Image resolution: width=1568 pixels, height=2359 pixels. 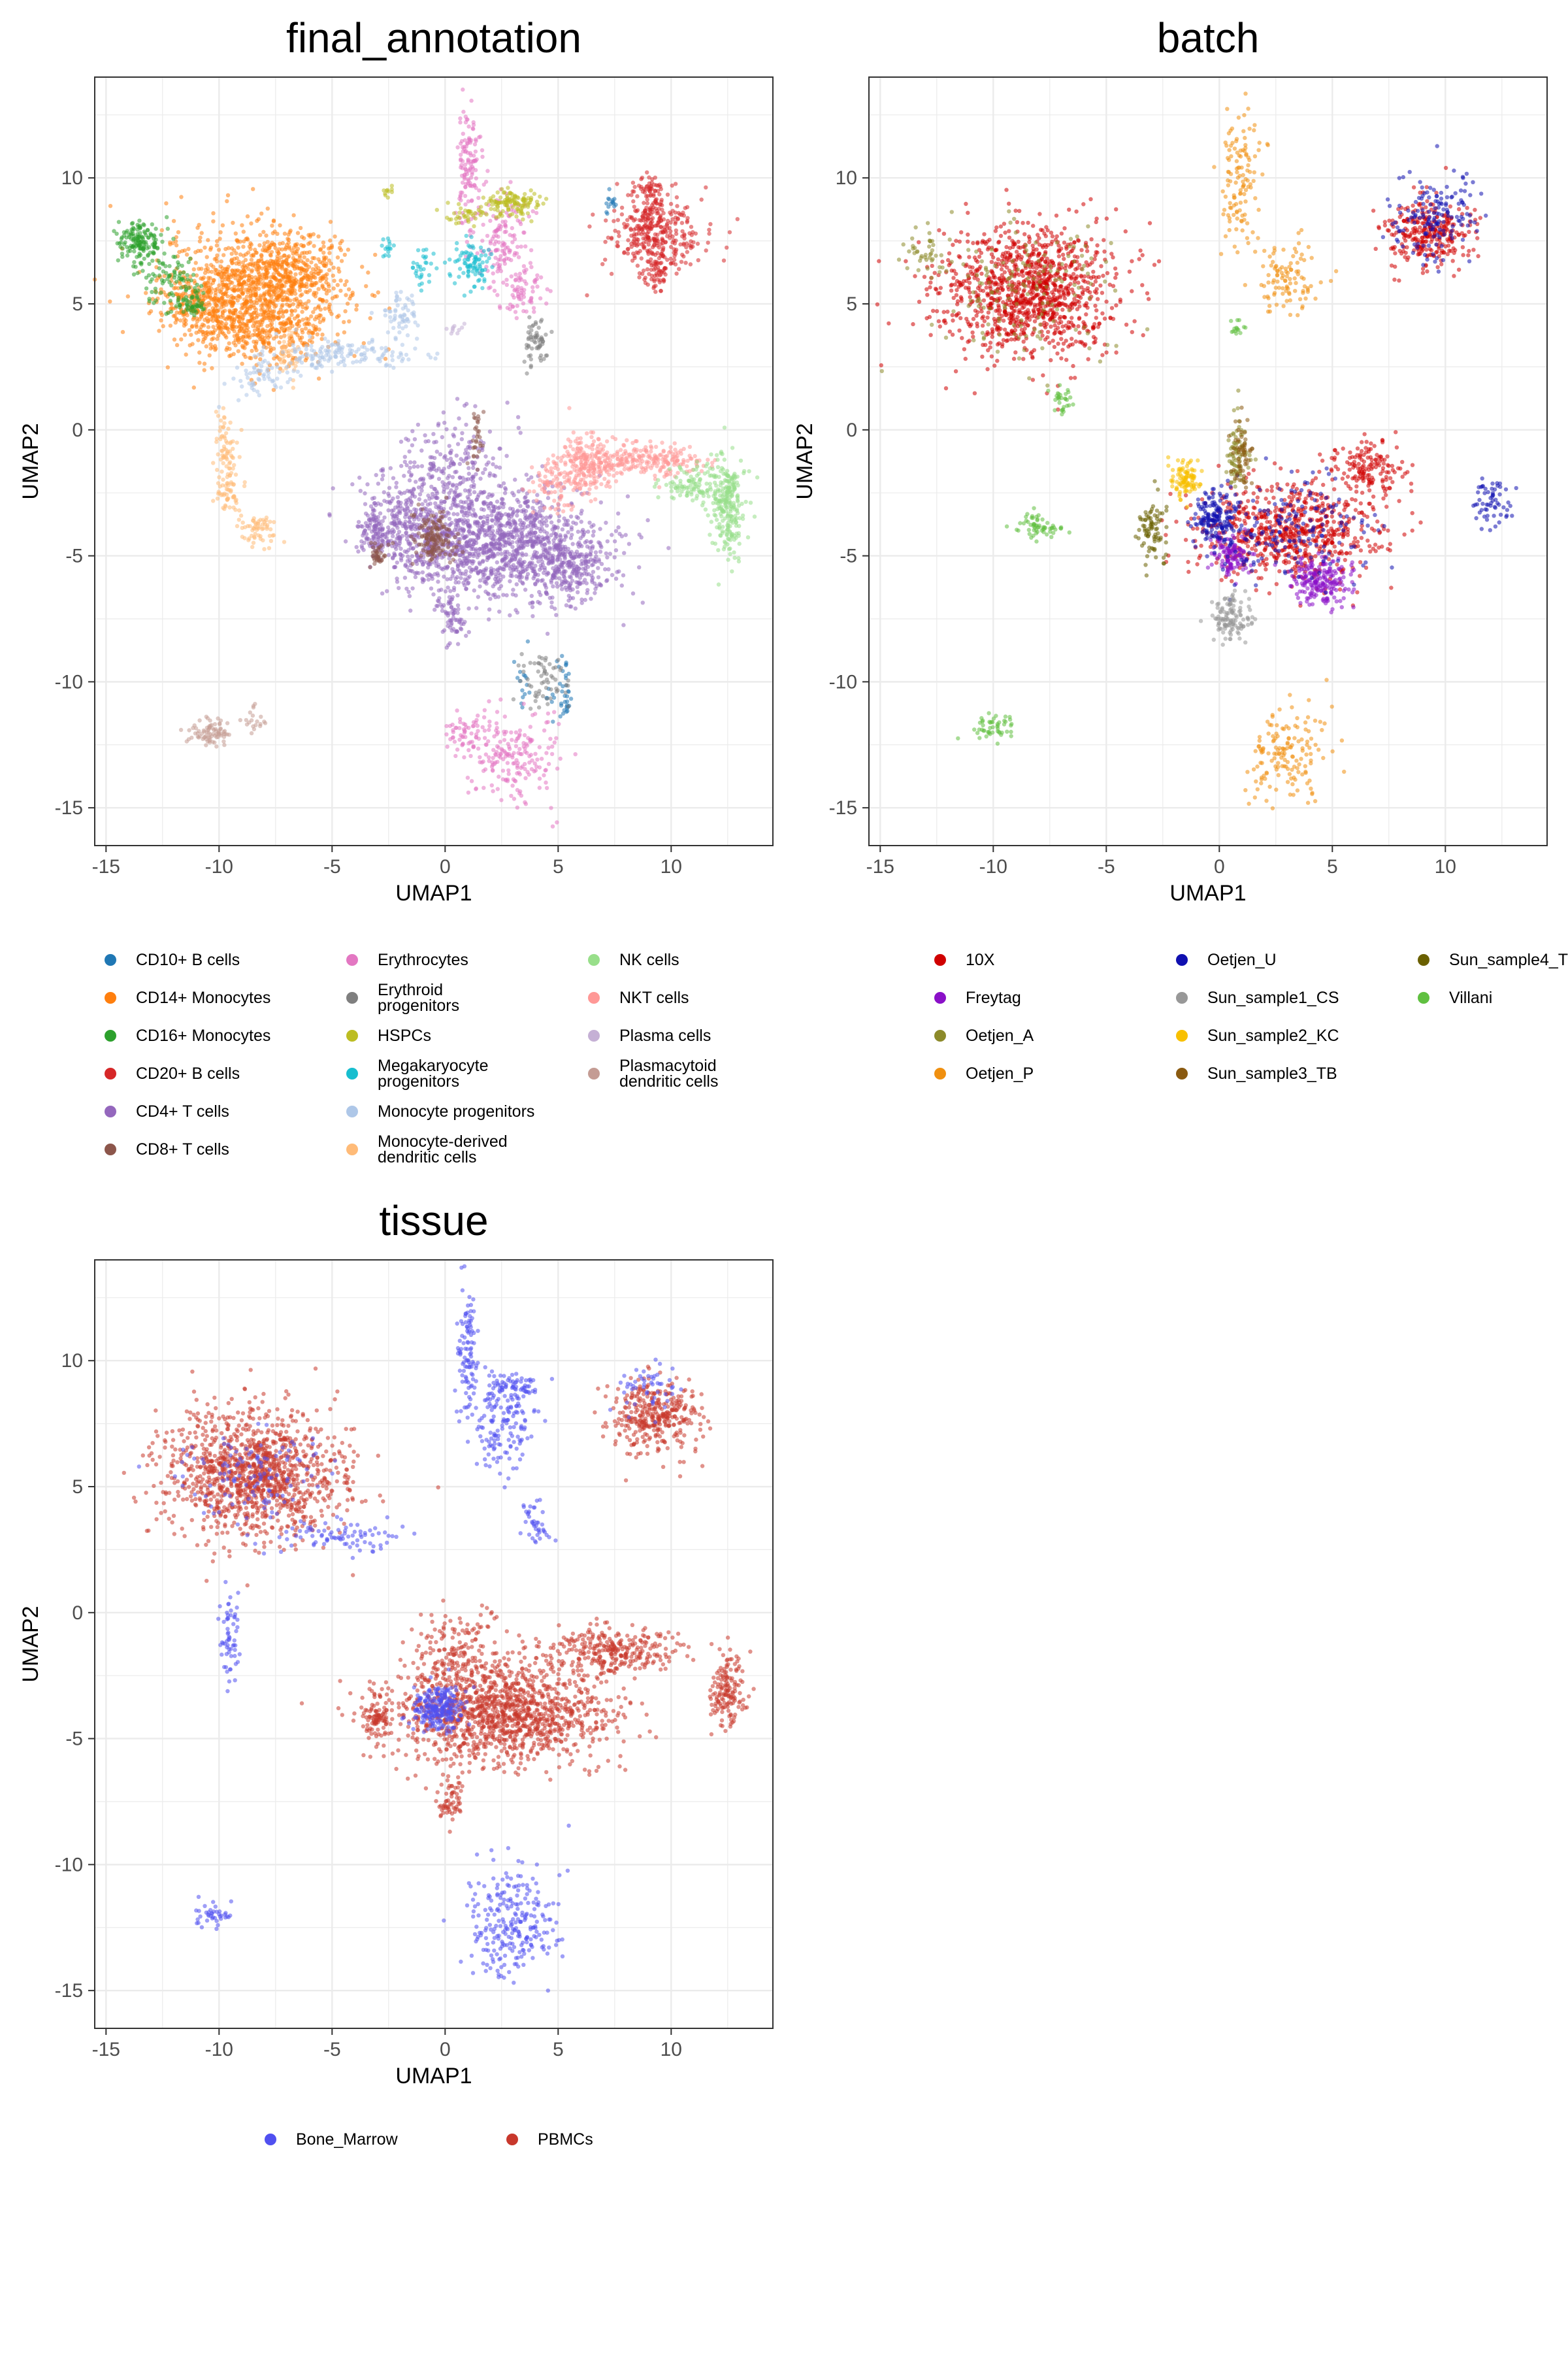 I want to click on points, so click(x=426, y=458).